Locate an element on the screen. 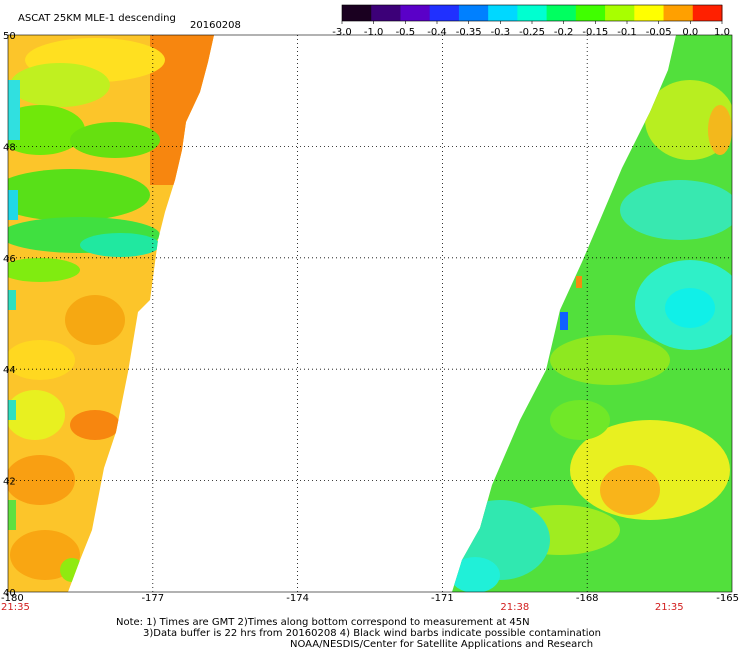 The height and width of the screenshot is (651, 740). longitude-label: -177 is located at coordinates (152, 598).